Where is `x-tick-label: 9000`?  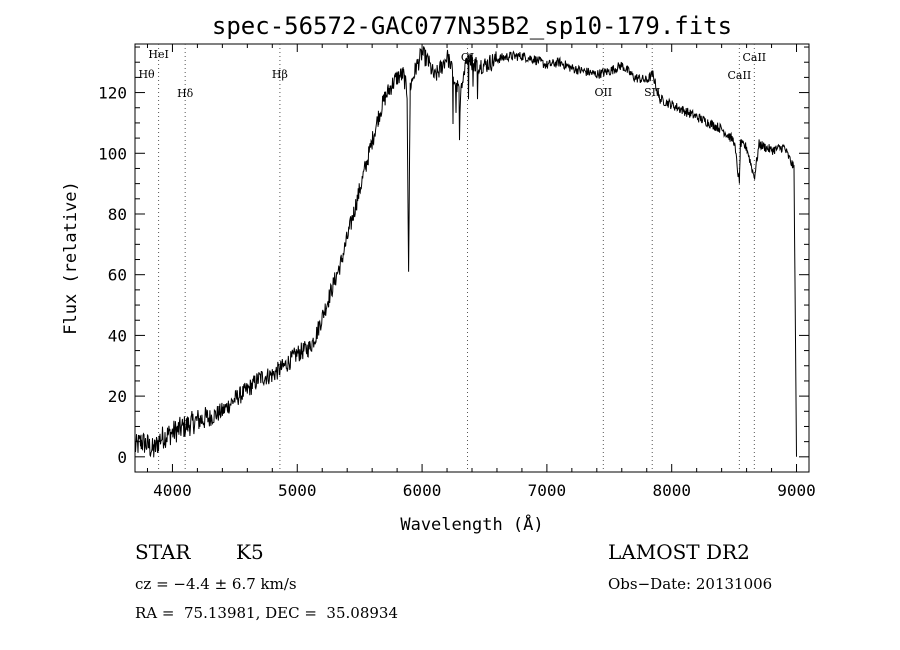 x-tick-label: 9000 is located at coordinates (796, 490).